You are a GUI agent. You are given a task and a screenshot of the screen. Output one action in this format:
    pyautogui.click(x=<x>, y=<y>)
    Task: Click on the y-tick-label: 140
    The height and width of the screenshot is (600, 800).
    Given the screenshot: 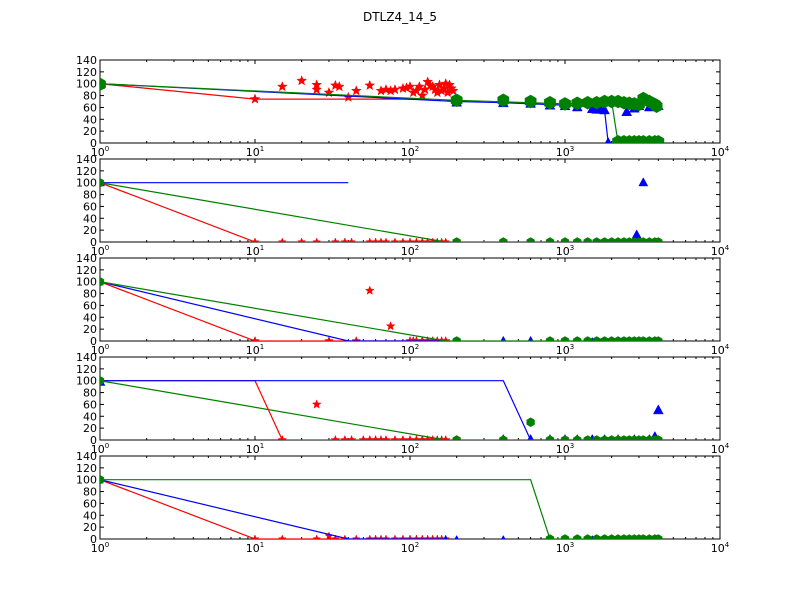 What is the action you would take?
    pyautogui.click(x=86, y=258)
    